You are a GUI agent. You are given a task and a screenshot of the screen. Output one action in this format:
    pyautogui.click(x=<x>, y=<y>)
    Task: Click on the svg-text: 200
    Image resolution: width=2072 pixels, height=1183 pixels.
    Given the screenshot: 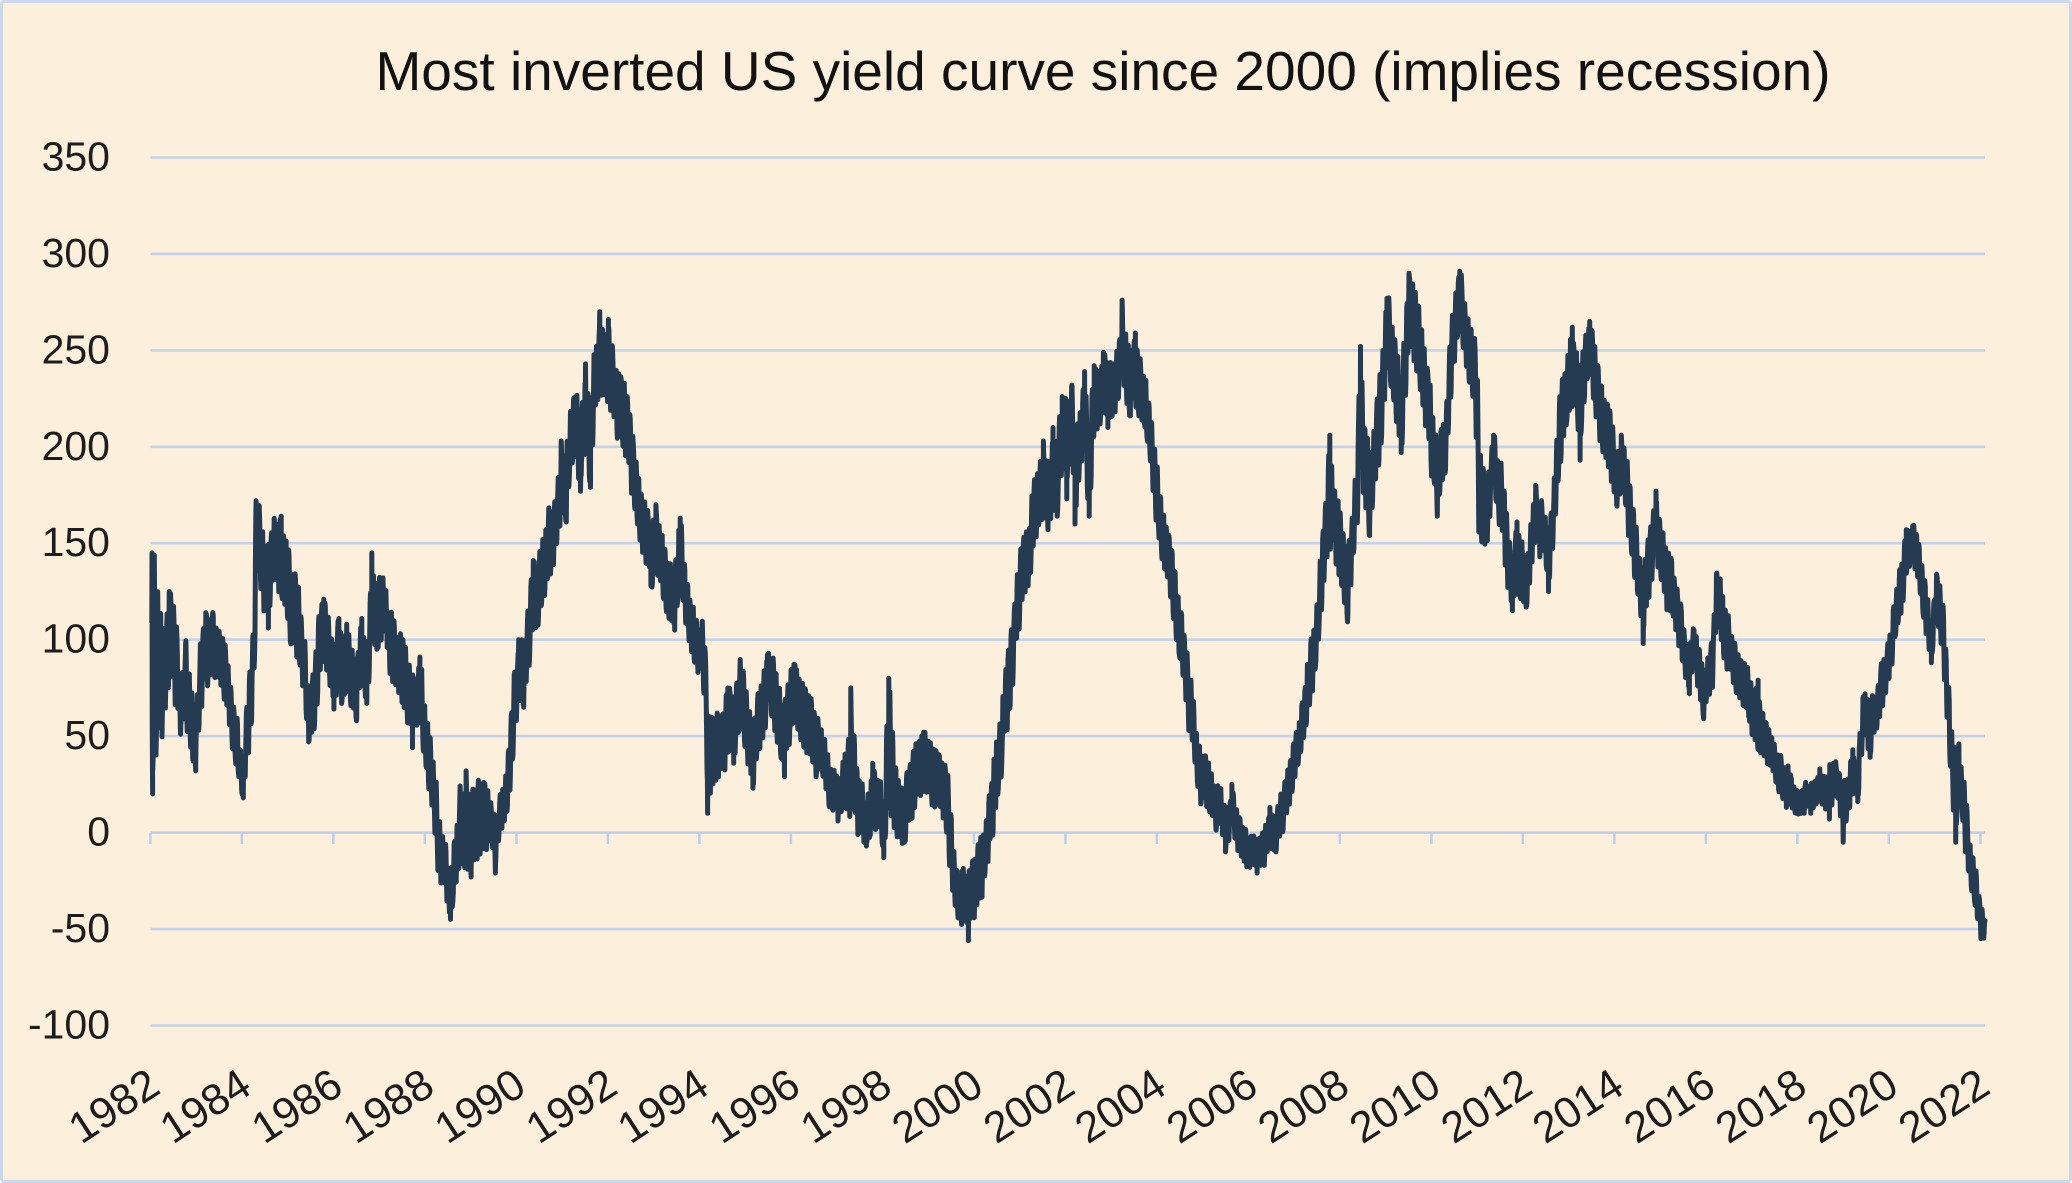 What is the action you would take?
    pyautogui.click(x=76, y=446)
    